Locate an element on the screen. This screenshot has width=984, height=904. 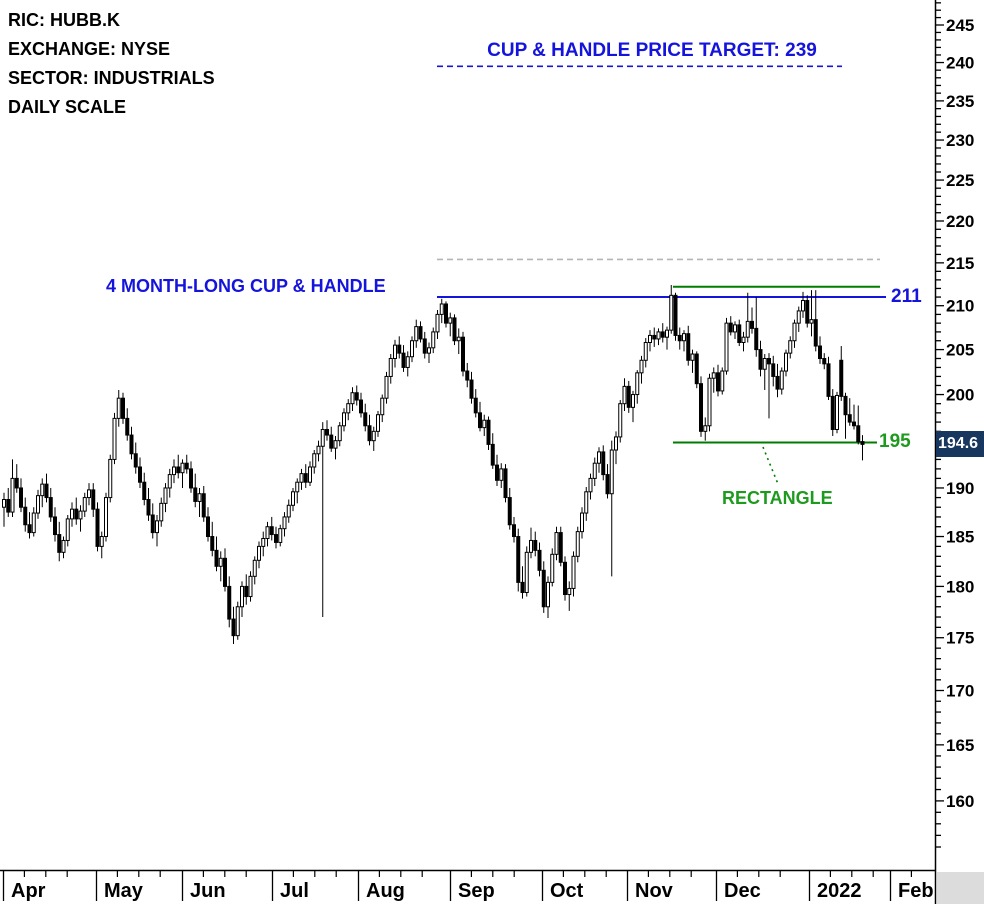
svg-text: 190 is located at coordinates (960, 488).